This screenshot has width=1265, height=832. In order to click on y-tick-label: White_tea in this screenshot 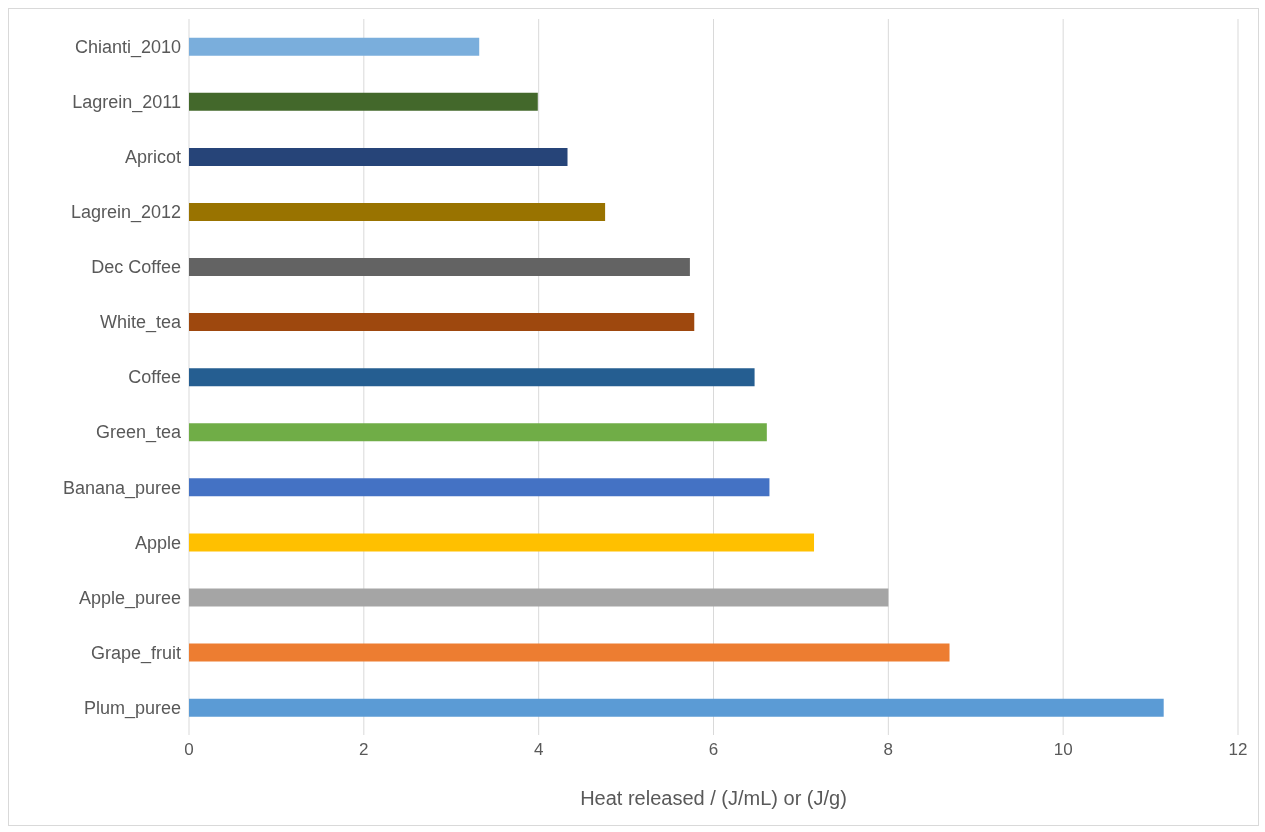, I will do `click(140, 323)`.